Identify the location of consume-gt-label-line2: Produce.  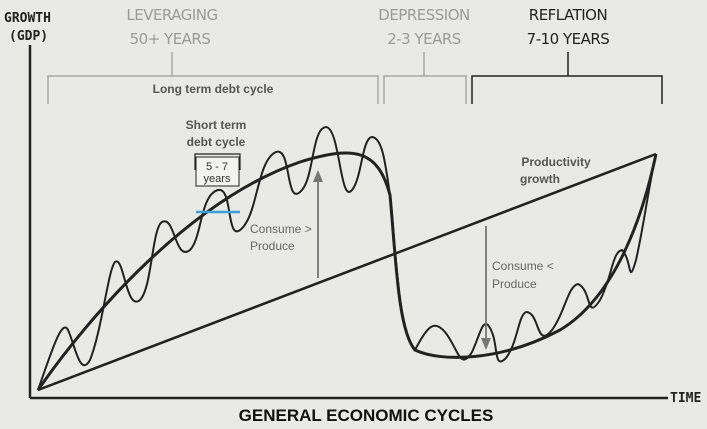
(272, 246).